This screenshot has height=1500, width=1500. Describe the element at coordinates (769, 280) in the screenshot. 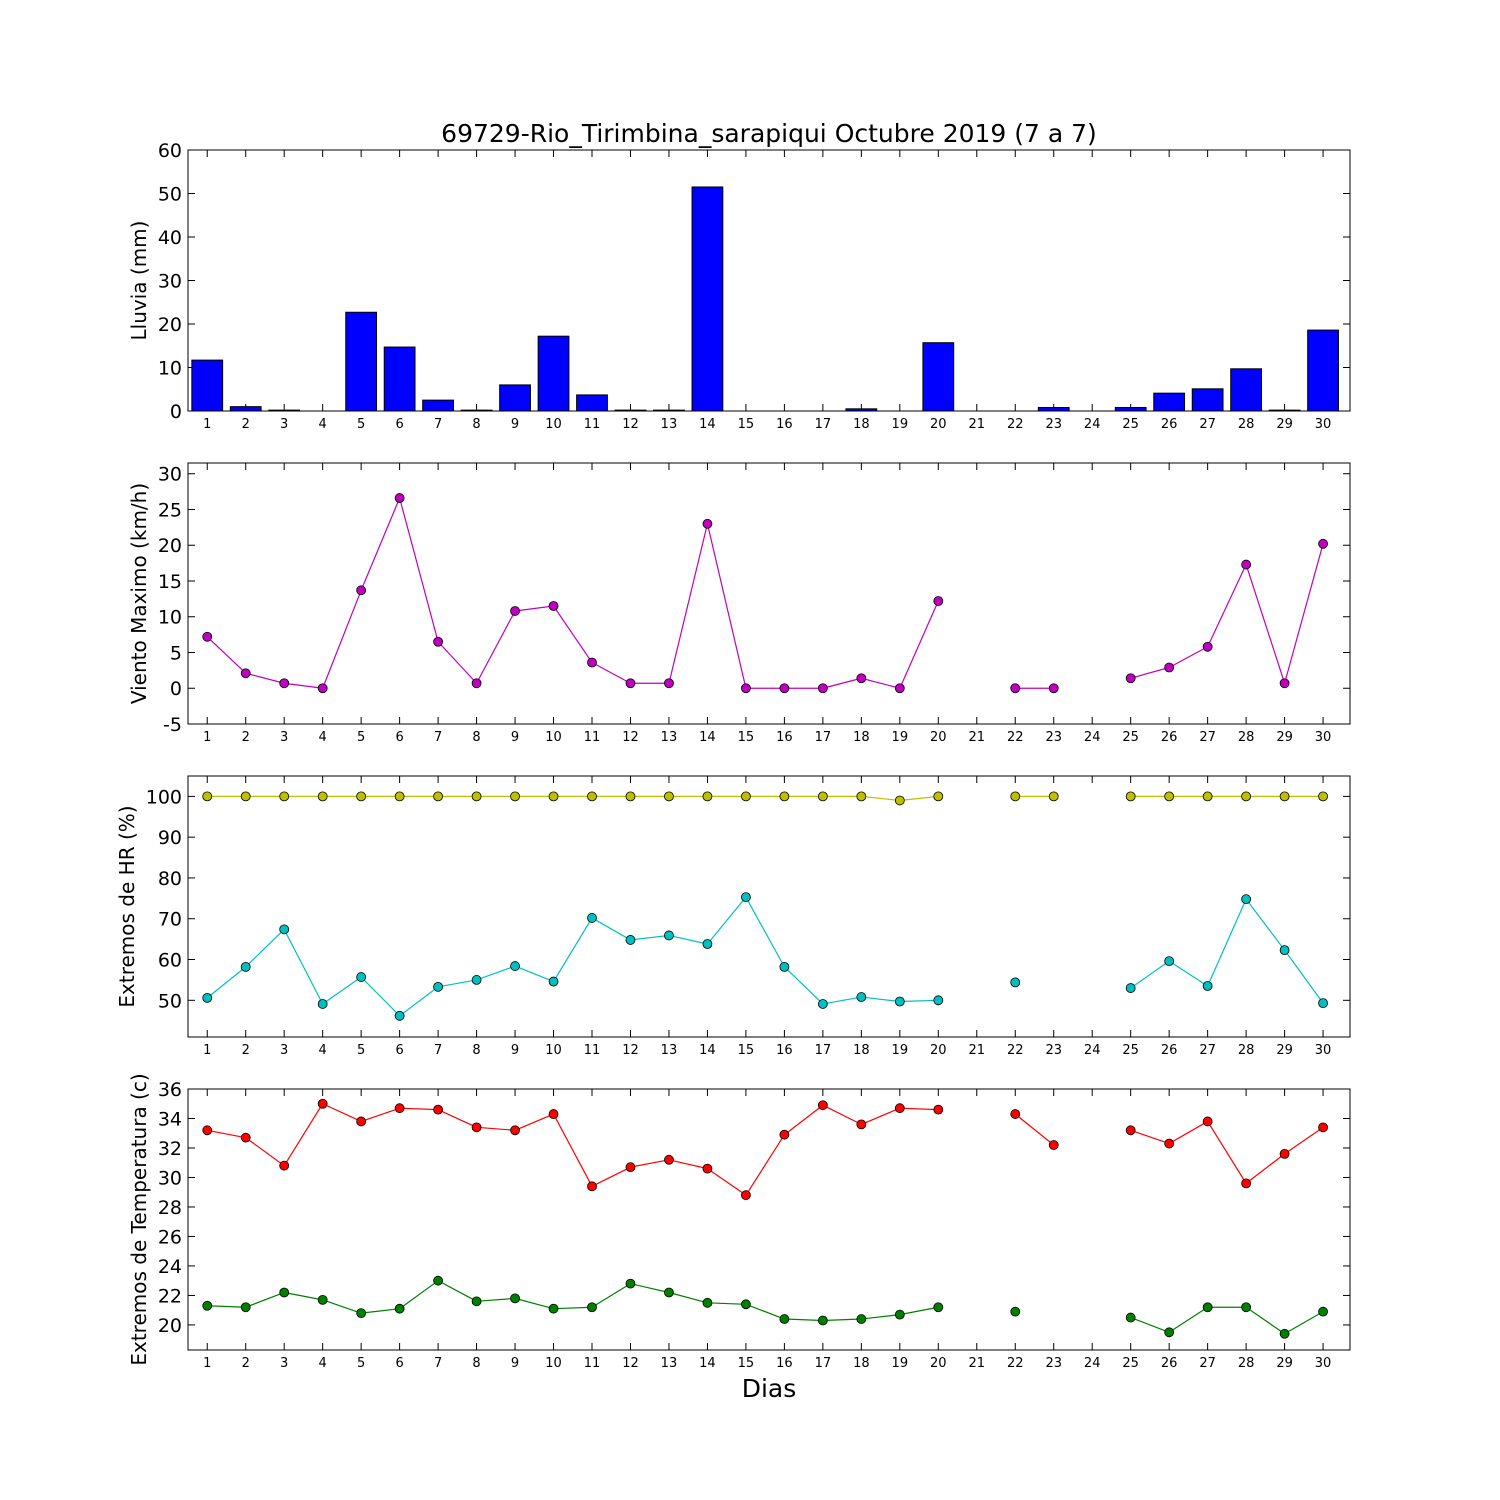

I see `plot-frame` at that location.